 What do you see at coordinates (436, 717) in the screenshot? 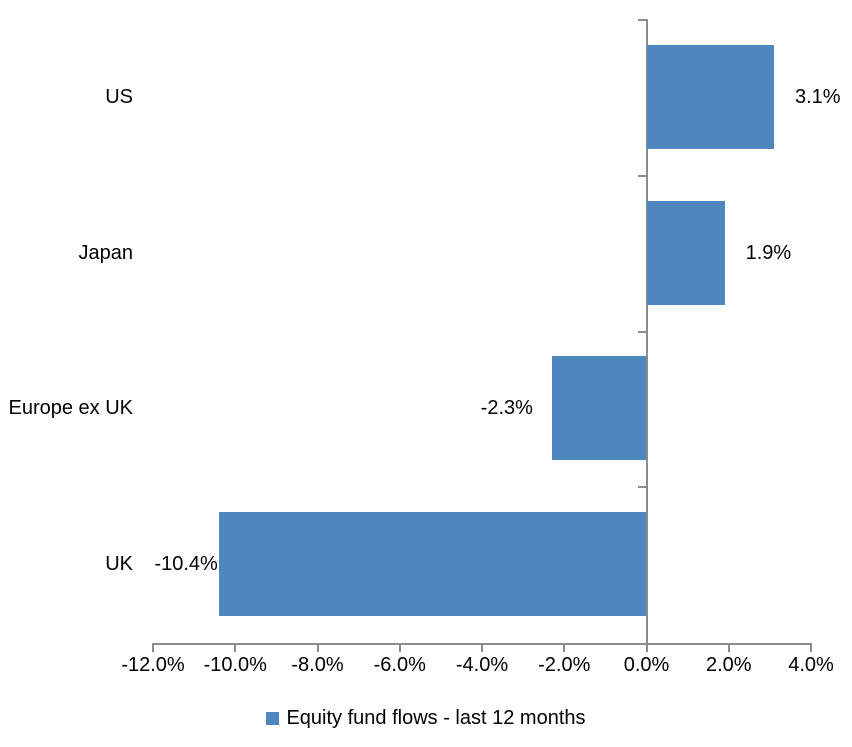
I see `legend-label: Equity fund flows - last 12 months` at bounding box center [436, 717].